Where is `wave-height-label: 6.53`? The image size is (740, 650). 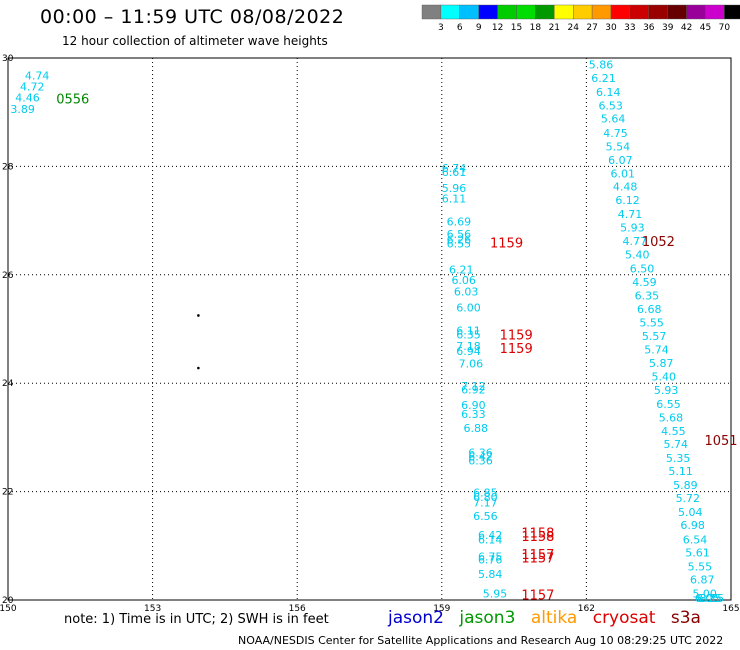 wave-height-label: 6.53 is located at coordinates (610, 106).